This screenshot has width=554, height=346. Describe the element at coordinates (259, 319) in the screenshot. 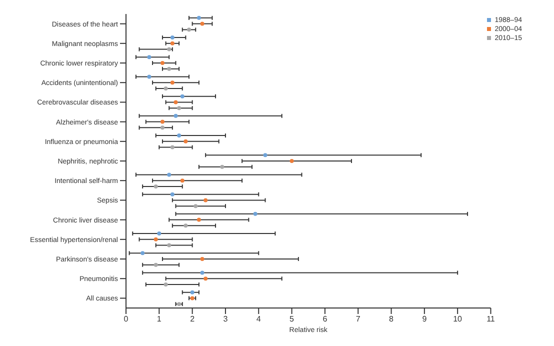

I see `x-tick-label: 4` at that location.